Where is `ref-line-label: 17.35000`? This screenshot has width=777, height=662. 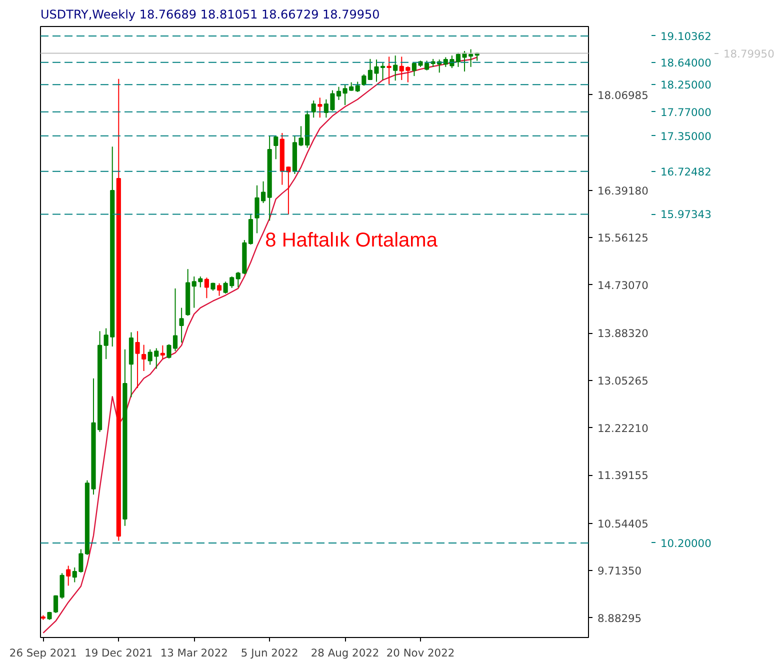
ref-line-label: 17.35000 is located at coordinates (686, 136).